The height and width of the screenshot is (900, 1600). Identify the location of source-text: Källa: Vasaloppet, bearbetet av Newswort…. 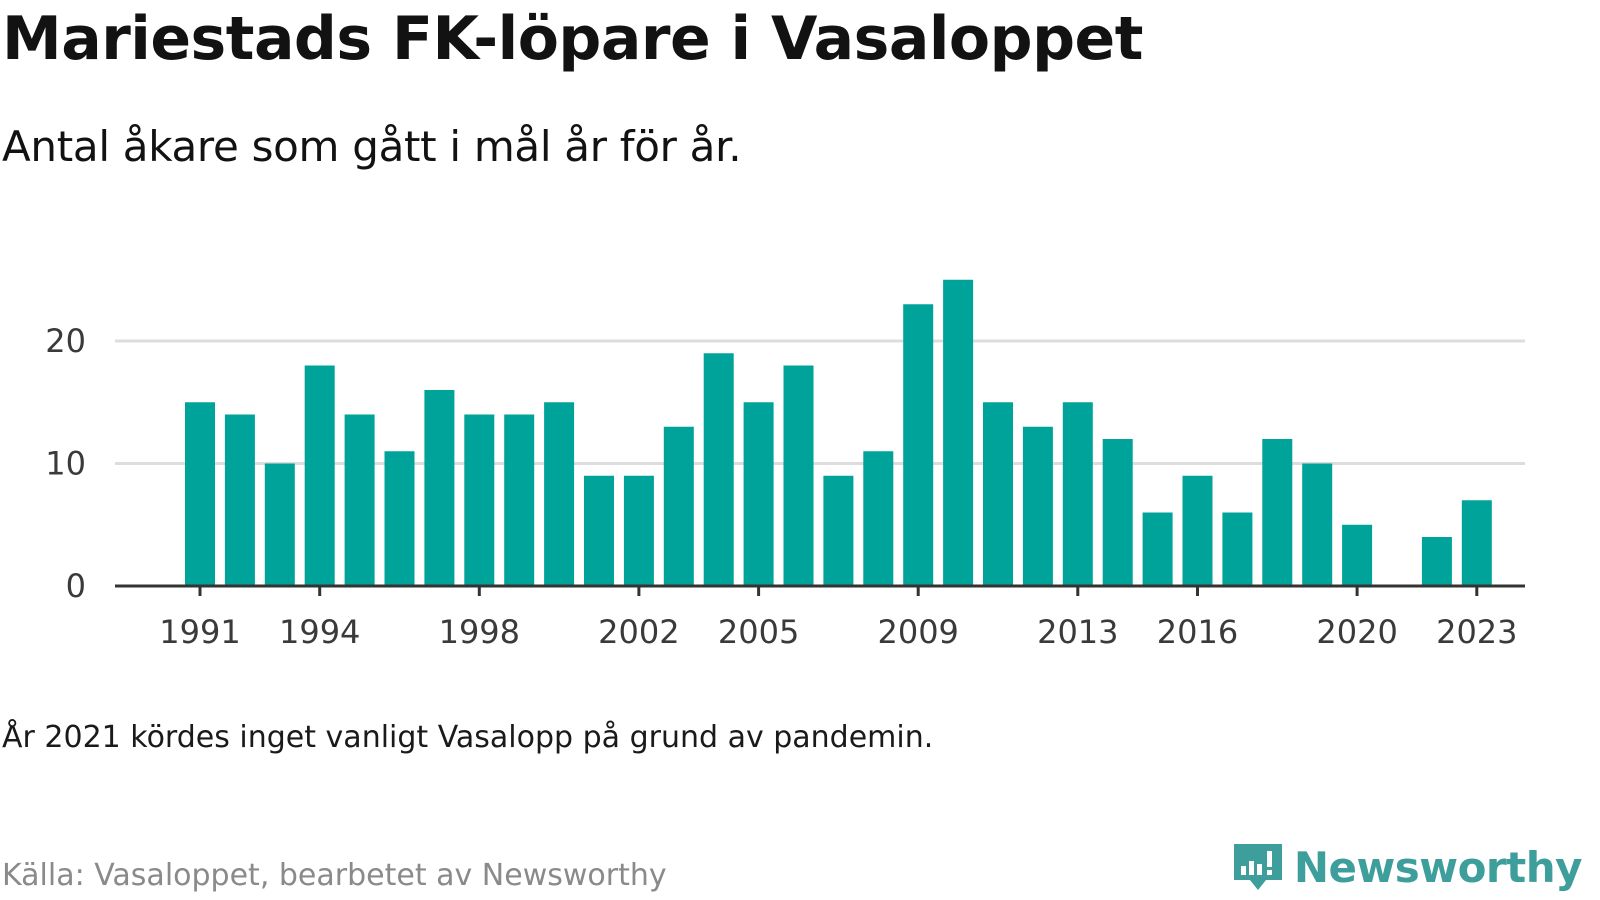
(334, 875).